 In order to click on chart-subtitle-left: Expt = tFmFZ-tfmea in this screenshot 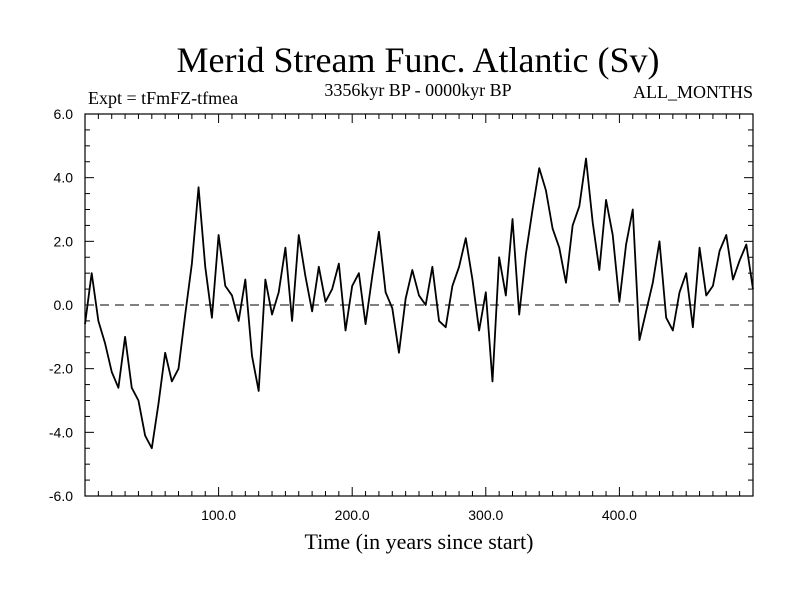, I will do `click(163, 98)`.